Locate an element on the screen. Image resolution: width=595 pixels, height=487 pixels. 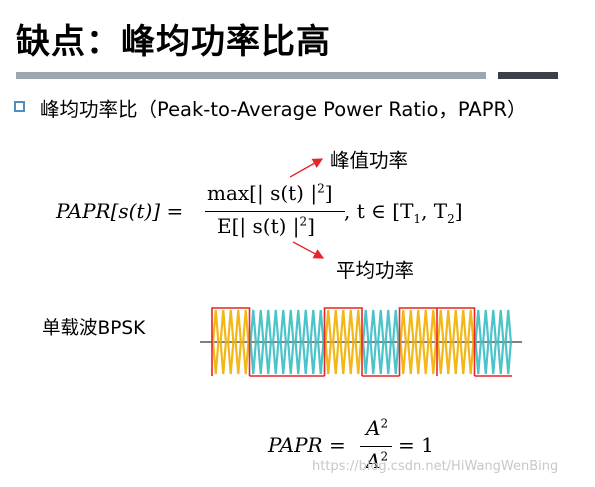
bullet-square-icon is located at coordinates (19, 106).